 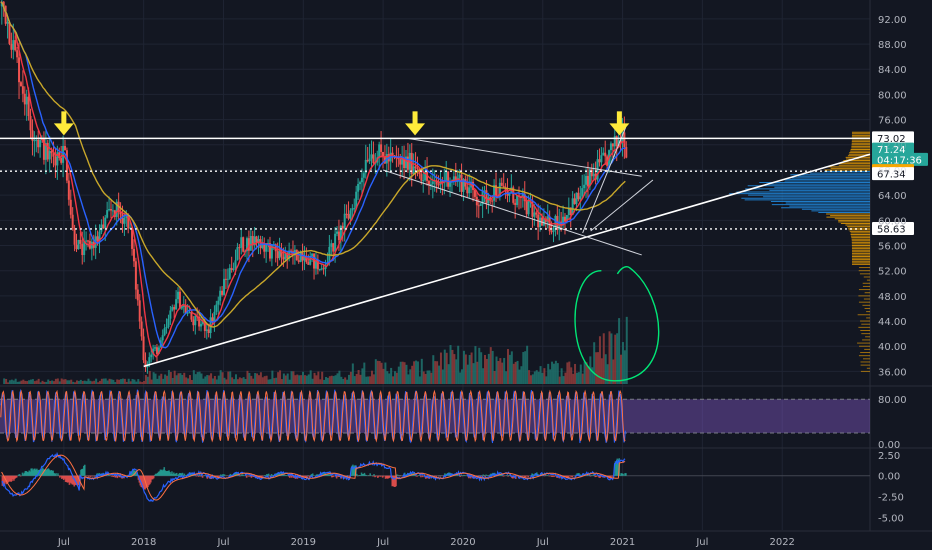 I want to click on price-tick-label: 48.00, so click(x=892, y=297).